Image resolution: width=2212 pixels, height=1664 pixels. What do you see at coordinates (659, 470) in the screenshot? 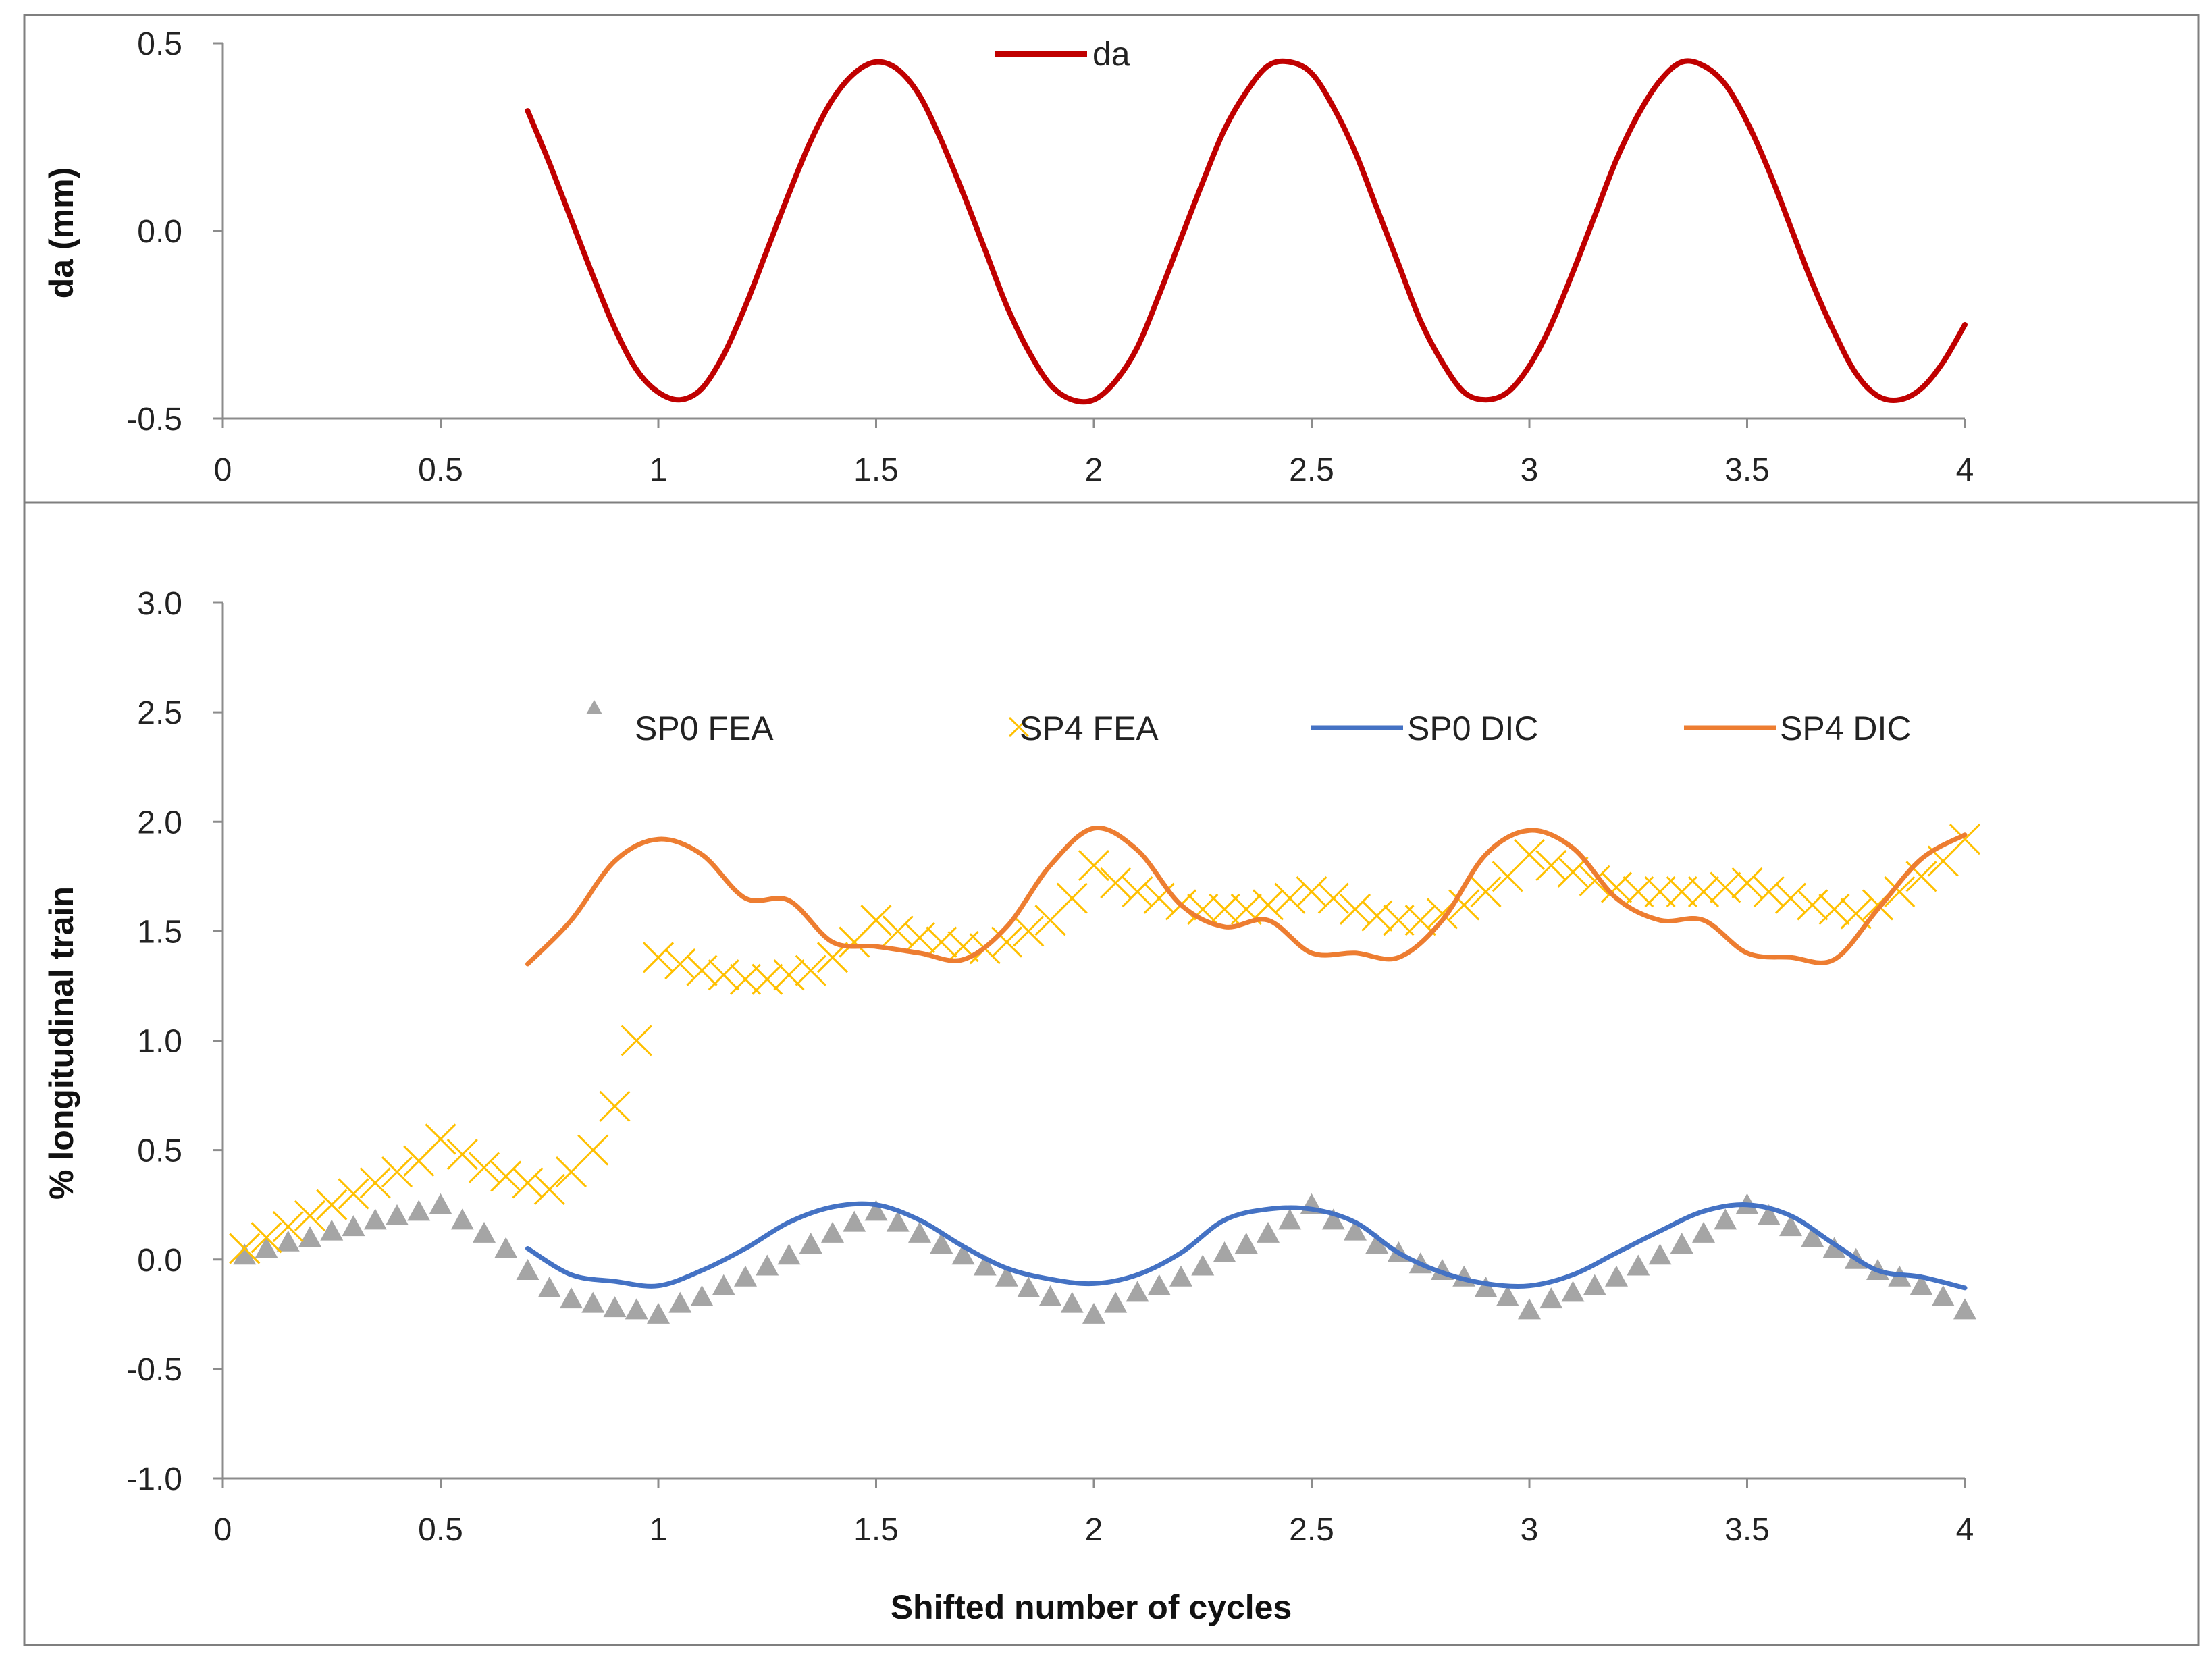
I see `top-x-tick-label: 1` at bounding box center [659, 470].